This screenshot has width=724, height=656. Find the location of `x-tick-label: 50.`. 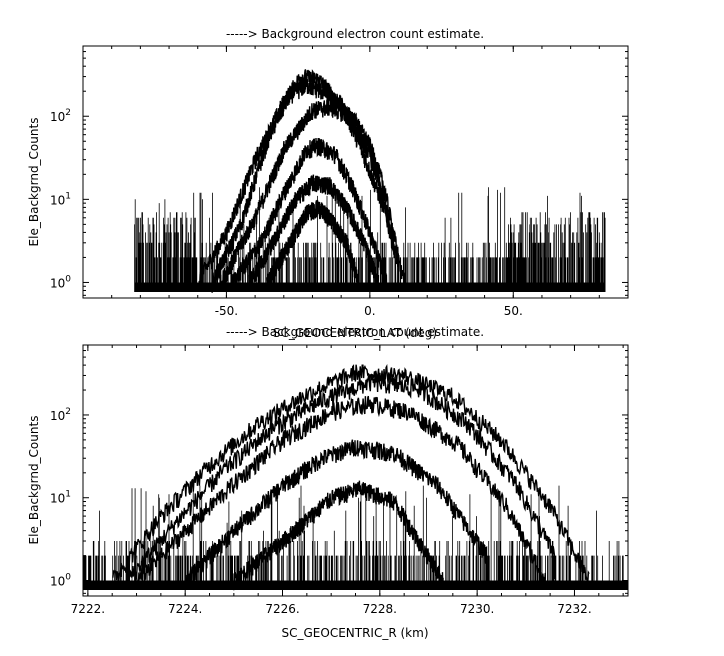

x-tick-label: 50. is located at coordinates (513, 311).